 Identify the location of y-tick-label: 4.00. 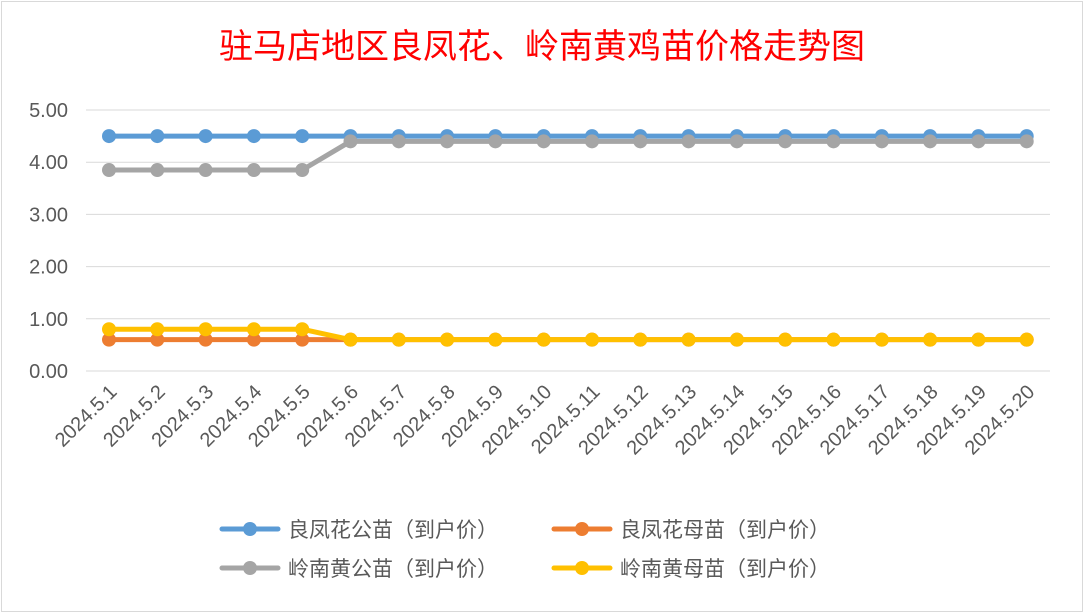
(48, 163).